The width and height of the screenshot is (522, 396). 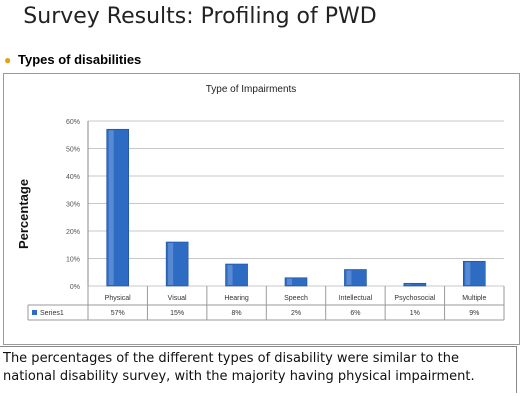 I want to click on x-tick-label: Psychosocial, so click(x=414, y=298).